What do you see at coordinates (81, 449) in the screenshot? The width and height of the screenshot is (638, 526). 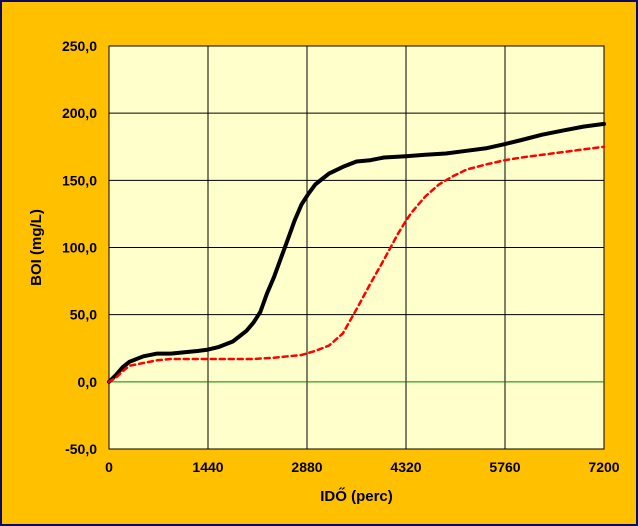 I see `y-tick-label: -50,0` at bounding box center [81, 449].